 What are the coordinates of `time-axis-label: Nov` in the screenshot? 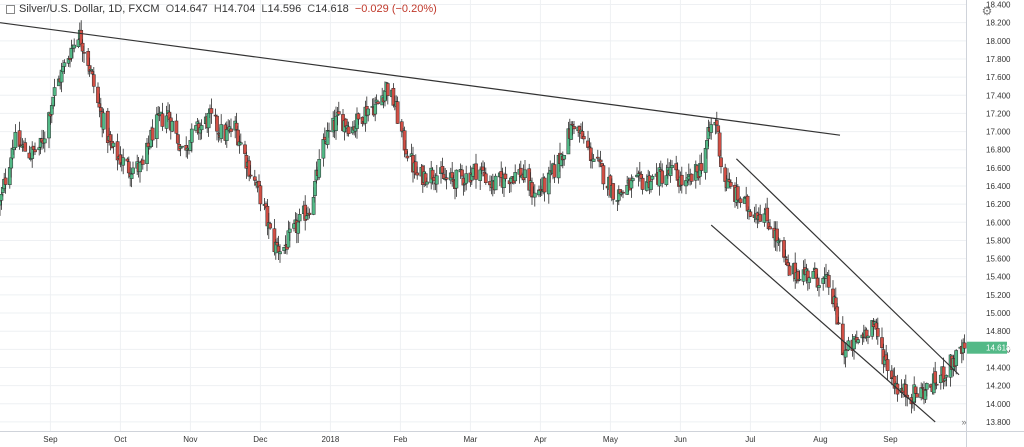 It's located at (190, 439).